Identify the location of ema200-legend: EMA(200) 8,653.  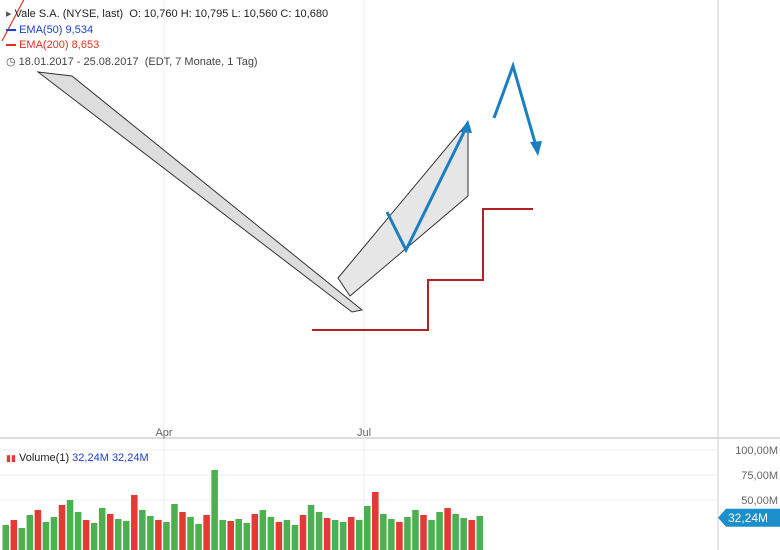
(52, 45).